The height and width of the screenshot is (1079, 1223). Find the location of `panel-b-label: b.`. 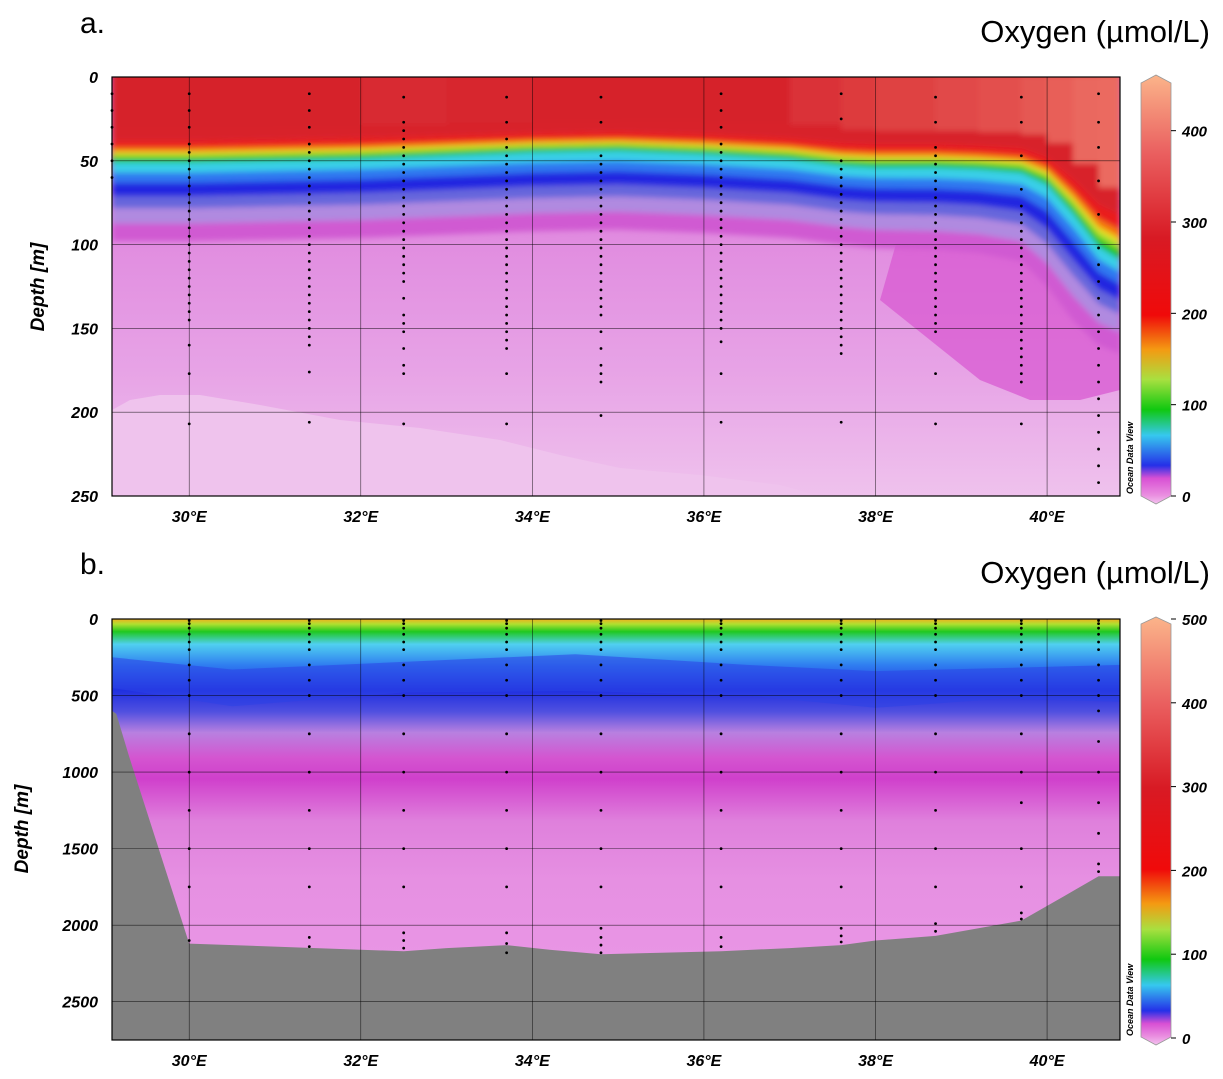

panel-b-label: b. is located at coordinates (92, 564).